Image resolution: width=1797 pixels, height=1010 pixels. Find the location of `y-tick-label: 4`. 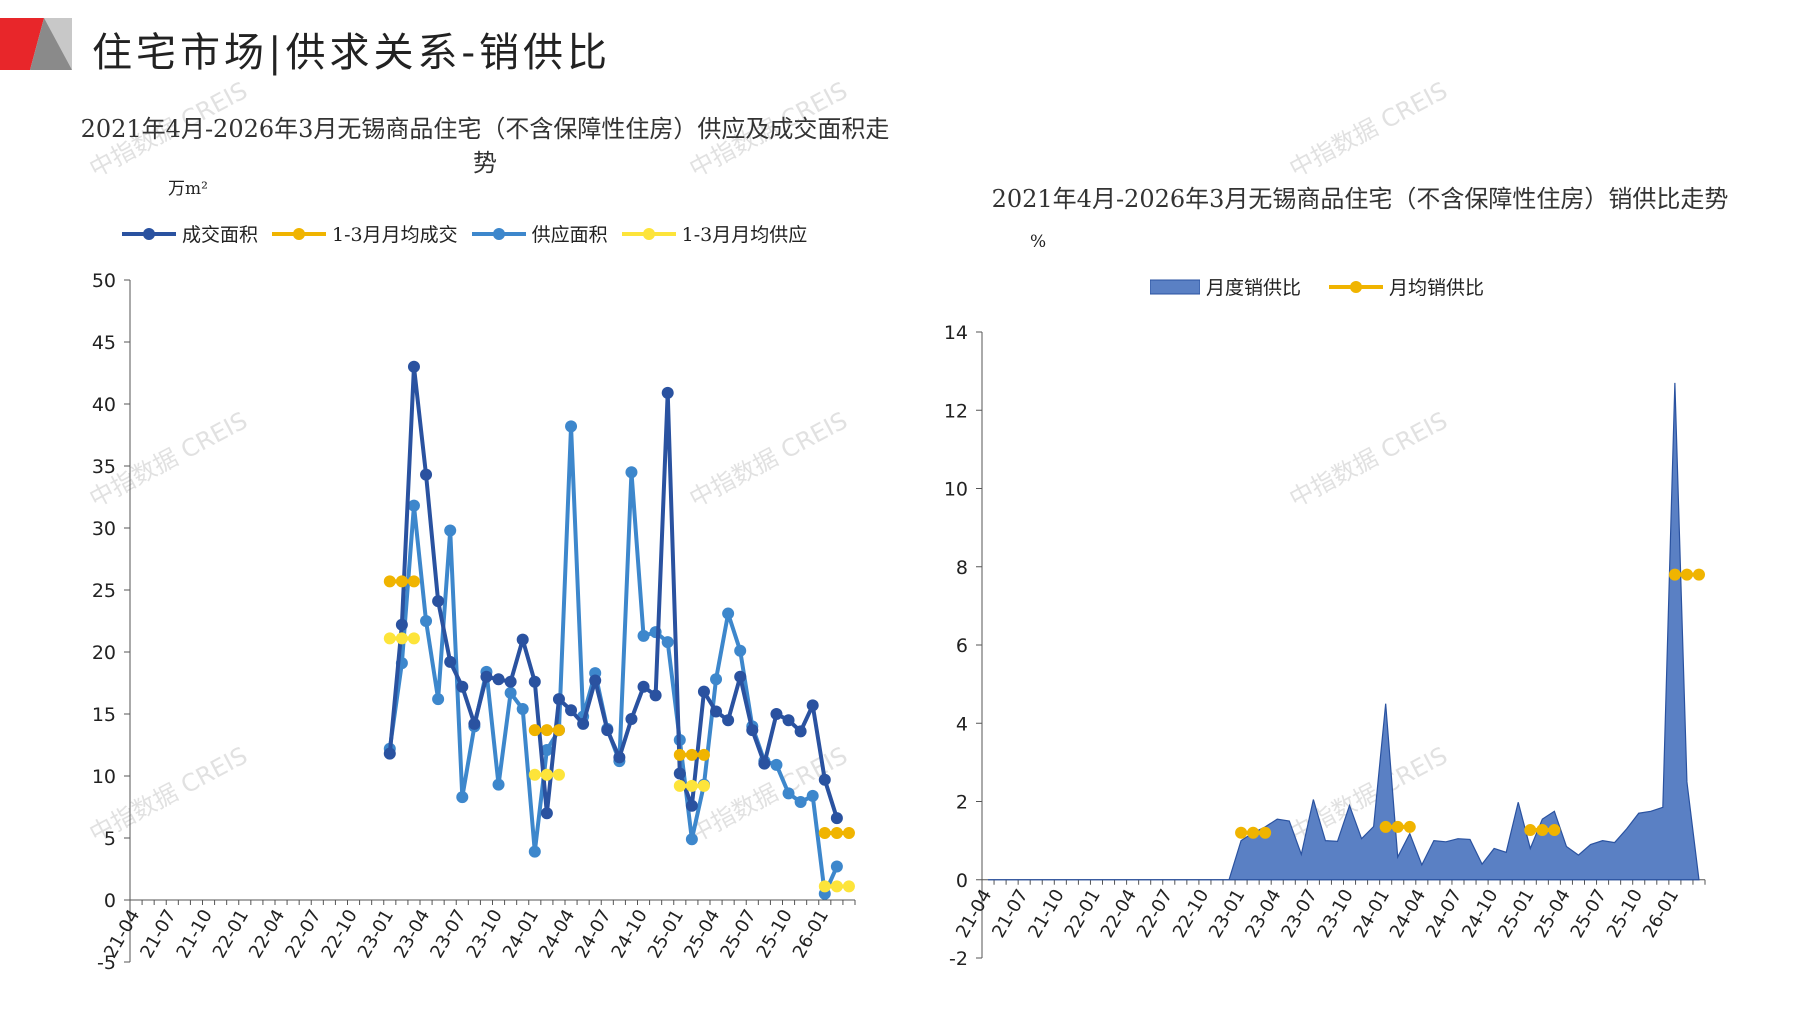

y-tick-label: 4 is located at coordinates (962, 724).